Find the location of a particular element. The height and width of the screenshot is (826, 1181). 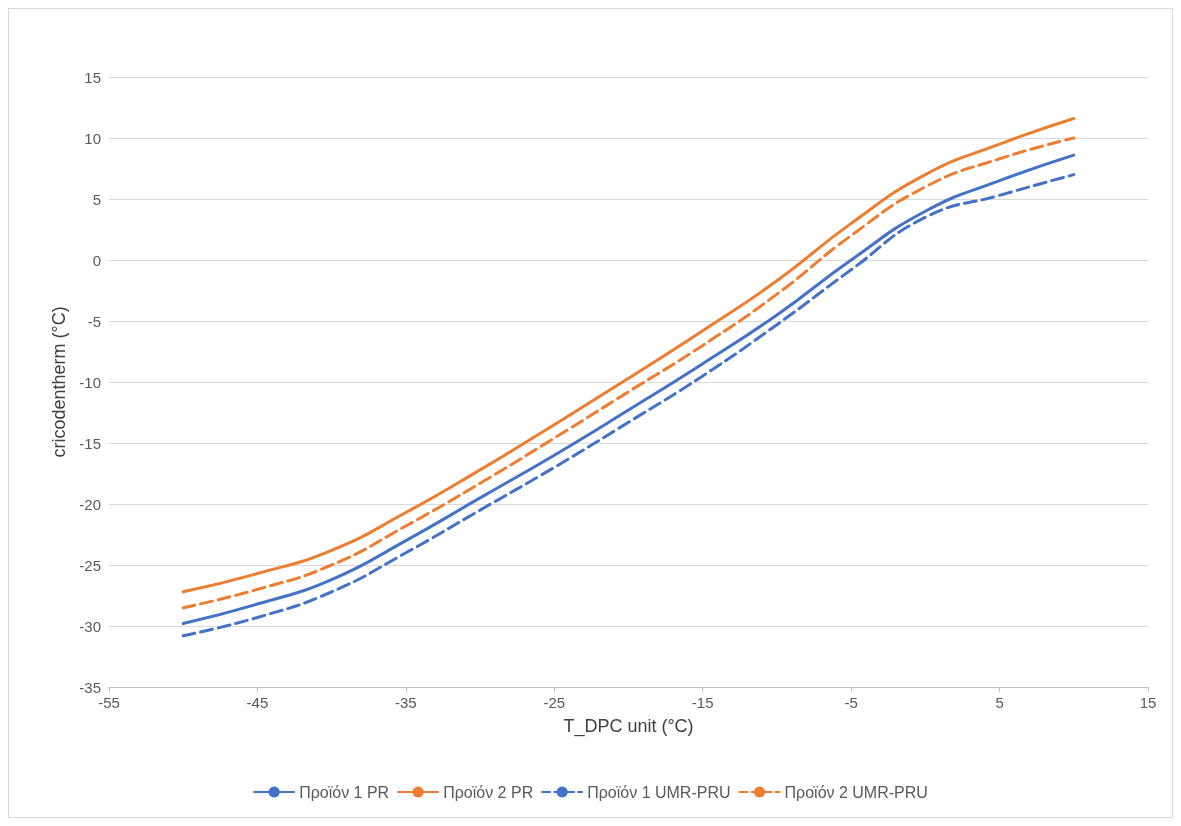

legend-label: Προϊόν 2 PR is located at coordinates (488, 792).